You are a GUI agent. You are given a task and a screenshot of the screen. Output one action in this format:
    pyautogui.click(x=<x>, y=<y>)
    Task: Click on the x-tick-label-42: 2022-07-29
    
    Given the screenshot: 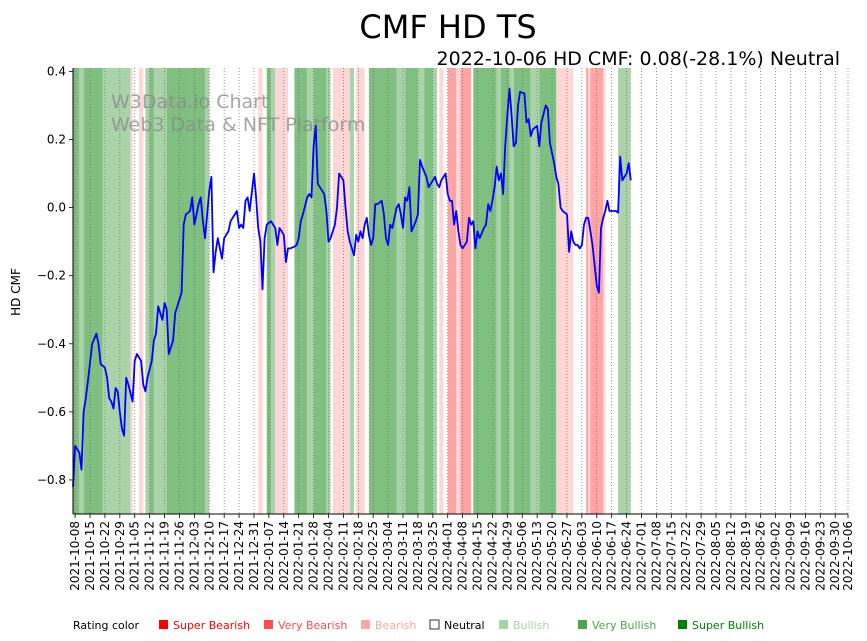 What is the action you would take?
    pyautogui.click(x=701, y=556)
    